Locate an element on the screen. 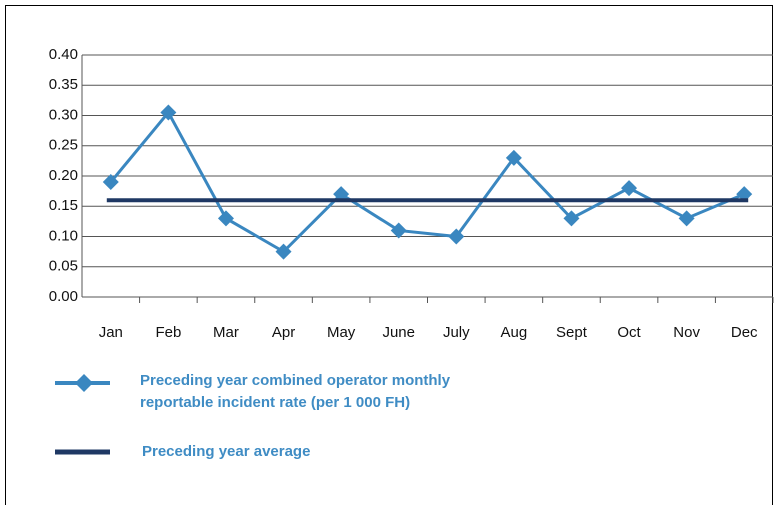  x-tick-label: July is located at coordinates (456, 332).